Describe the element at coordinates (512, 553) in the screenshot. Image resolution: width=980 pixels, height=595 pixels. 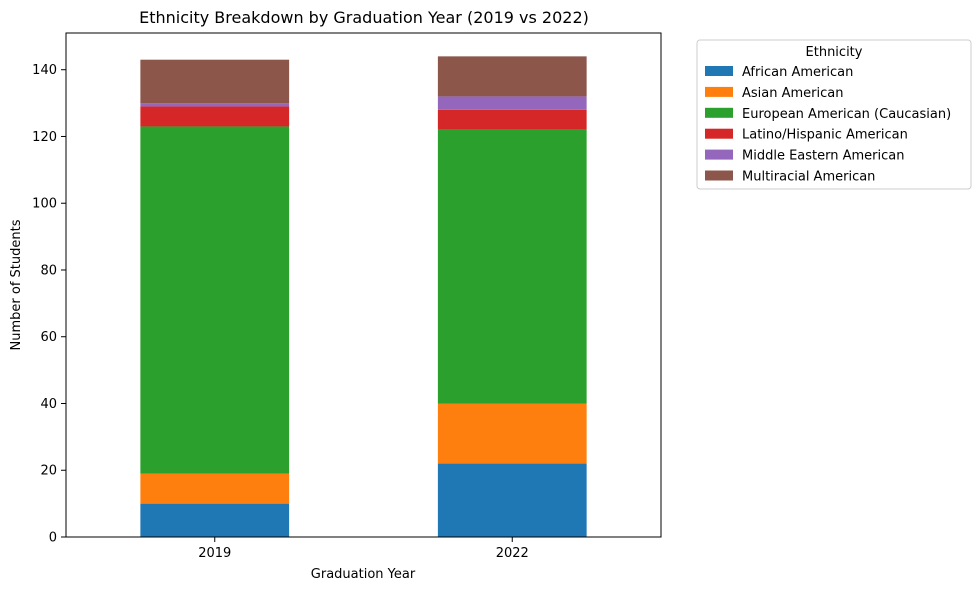
I see `x-tick-label: 2022` at that location.